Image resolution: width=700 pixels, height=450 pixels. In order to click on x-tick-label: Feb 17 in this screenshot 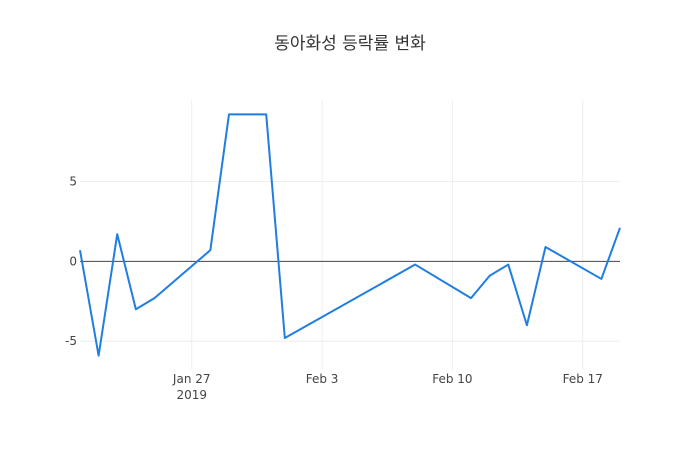, I will do `click(583, 379)`.